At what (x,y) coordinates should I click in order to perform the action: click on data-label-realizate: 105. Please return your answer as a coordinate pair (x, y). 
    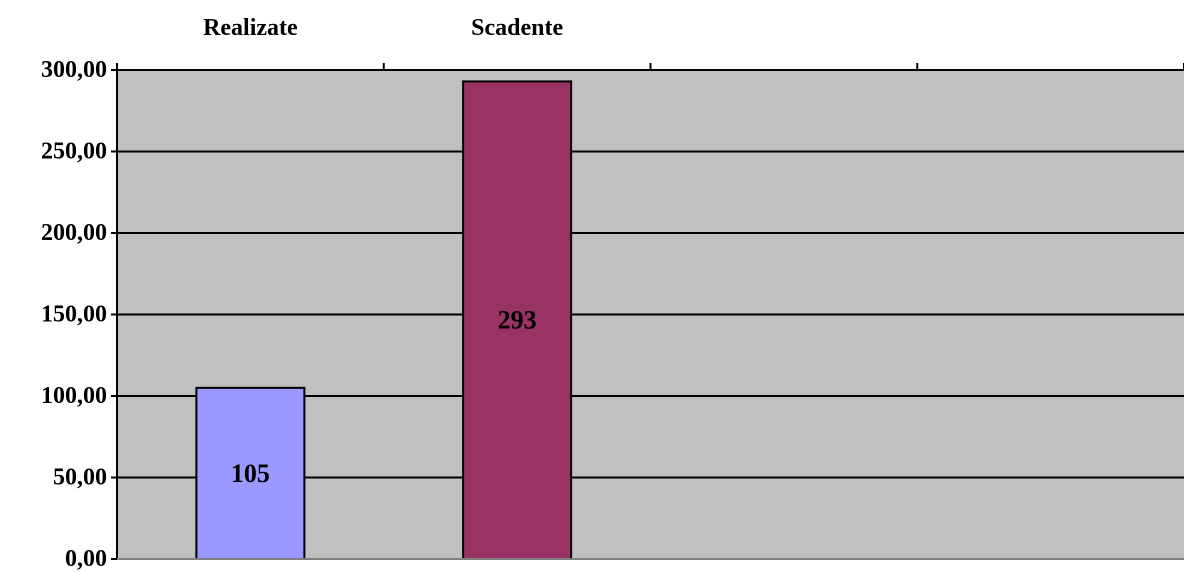
    Looking at the image, I should click on (250, 473).